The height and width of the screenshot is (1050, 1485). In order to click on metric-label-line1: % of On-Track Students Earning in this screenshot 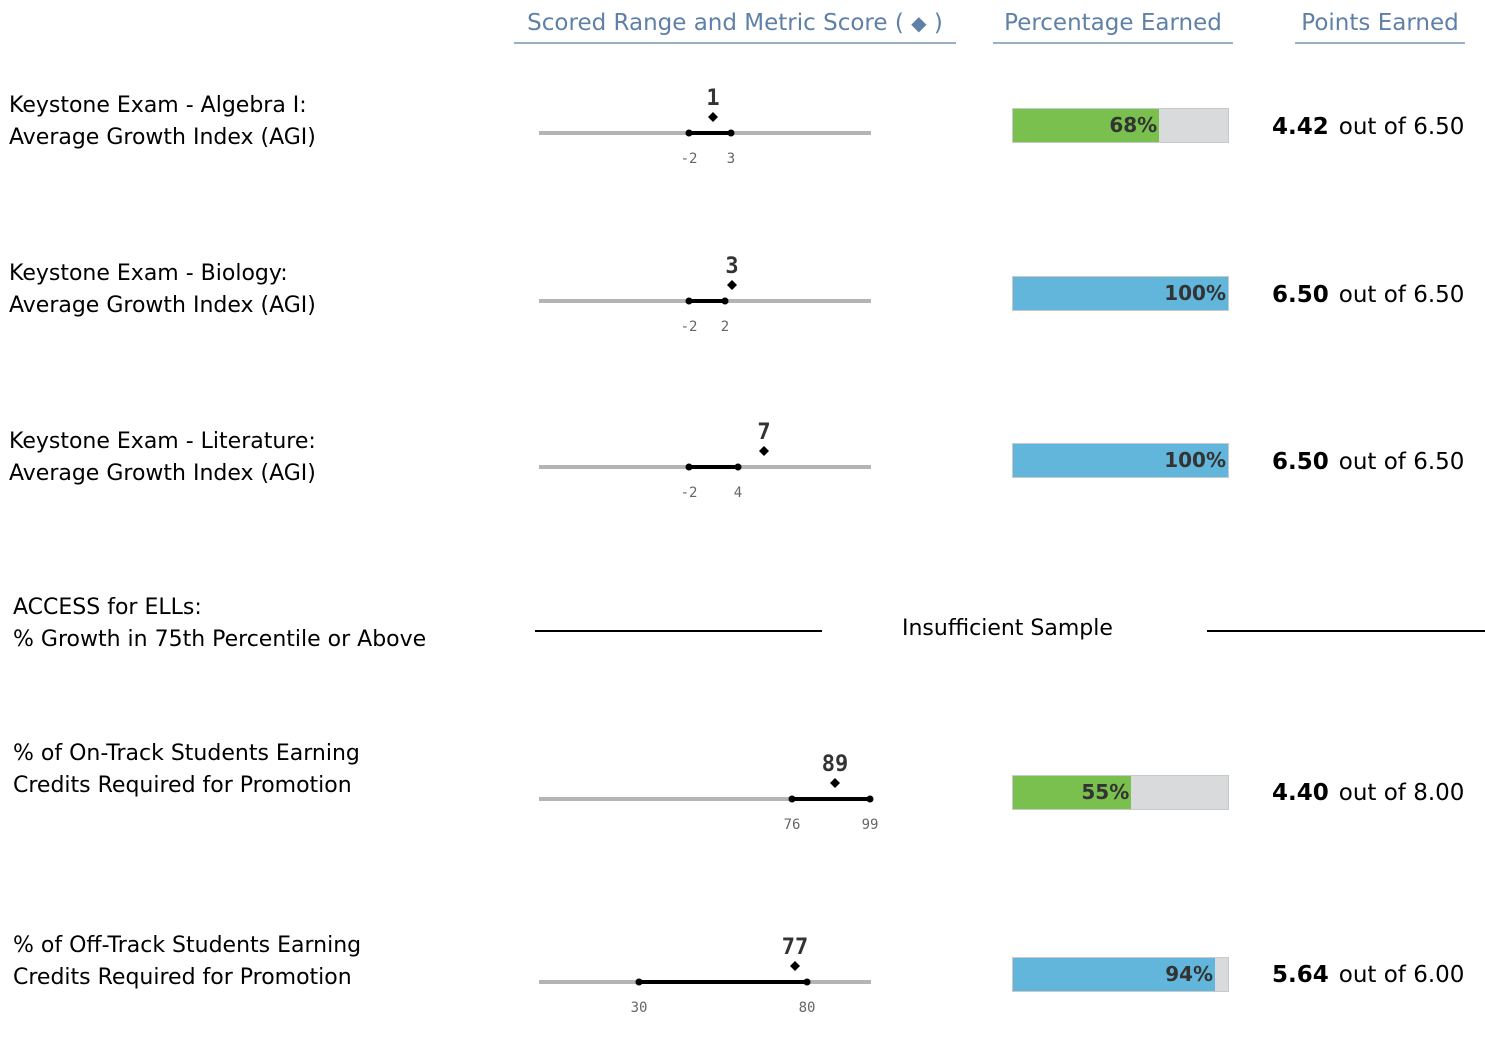, I will do `click(186, 753)`.